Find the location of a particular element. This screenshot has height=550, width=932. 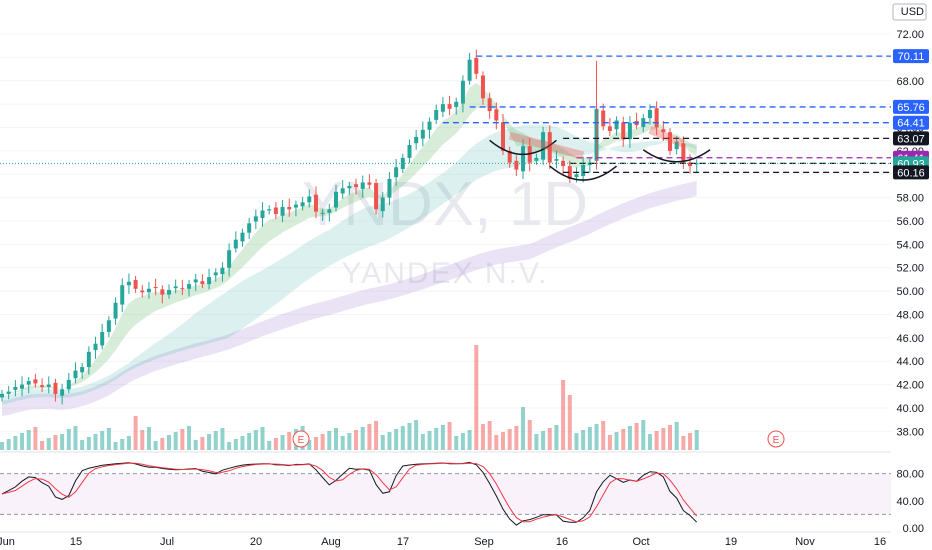

price-tick-label: 48.00 is located at coordinates (910, 315).